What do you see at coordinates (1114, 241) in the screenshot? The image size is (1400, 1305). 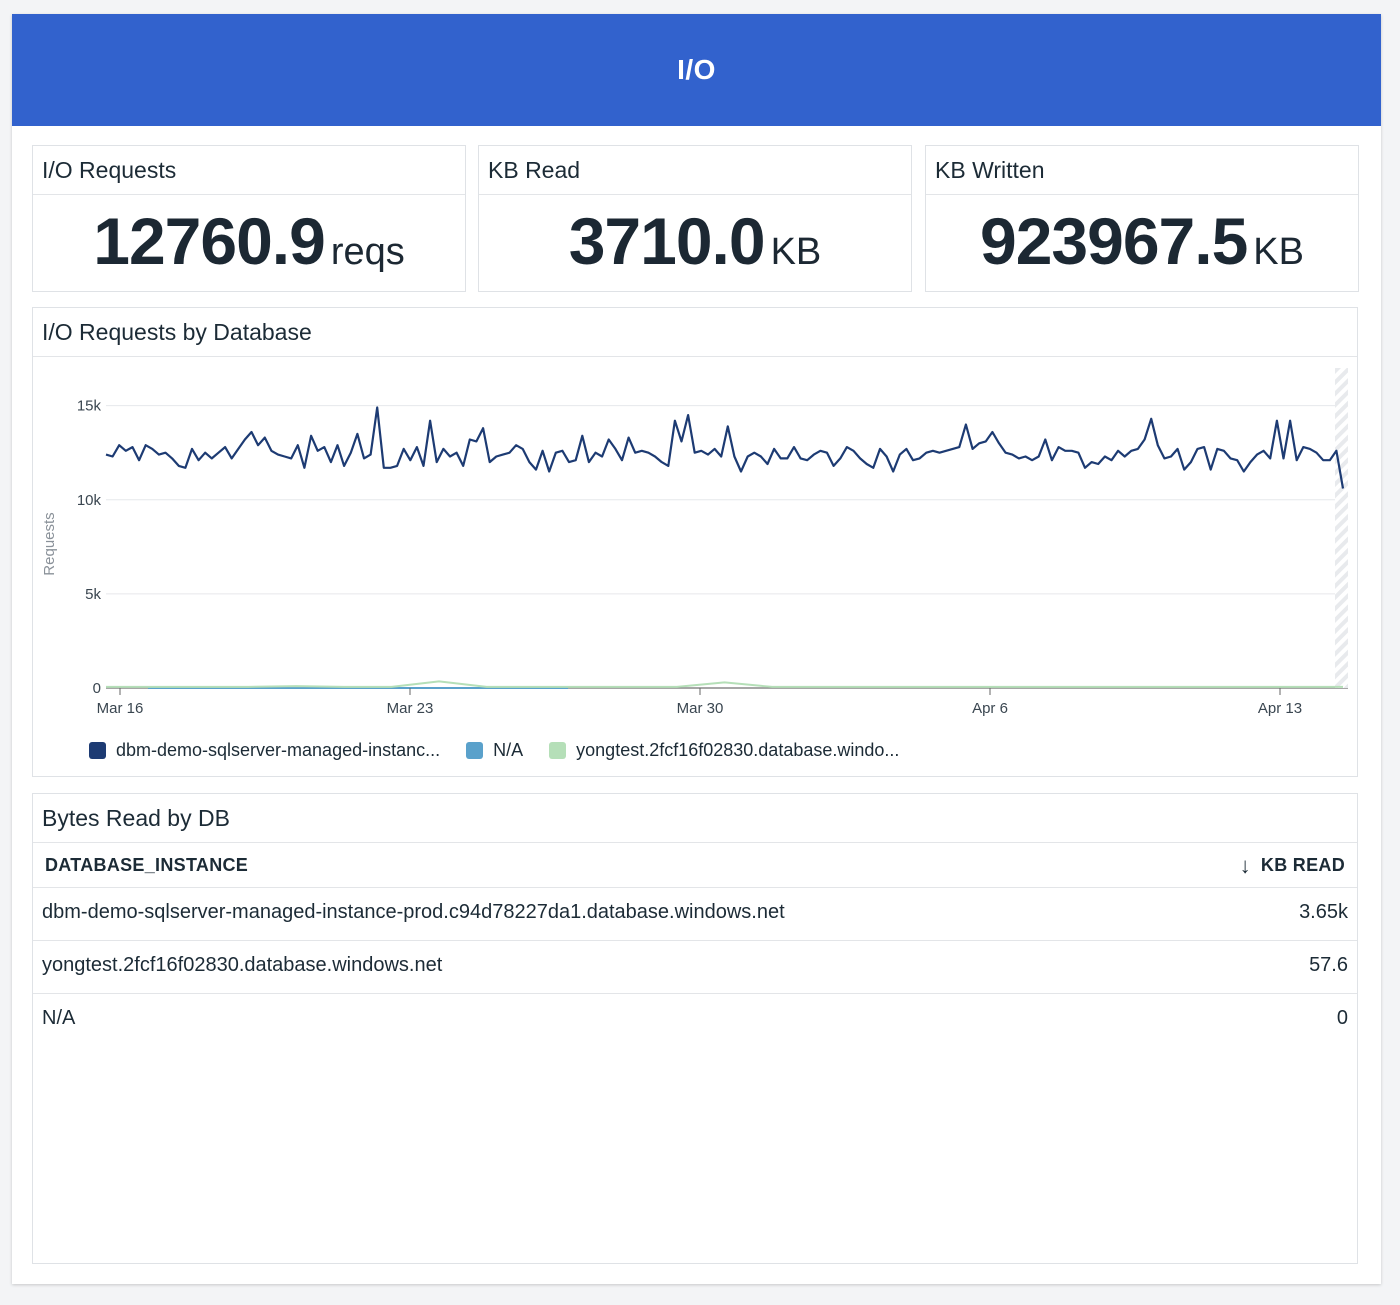 I see `query-value: 923967.5` at bounding box center [1114, 241].